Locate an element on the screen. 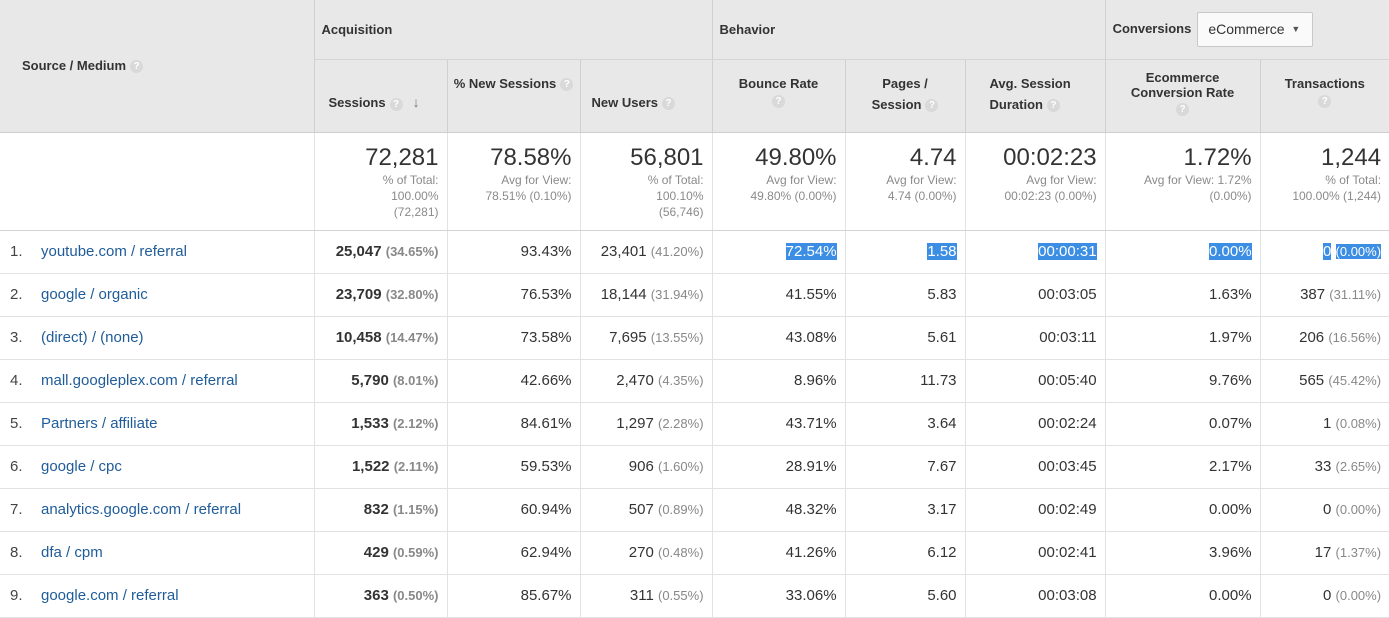  transactions-cell: 33 (2.65%) is located at coordinates (1324, 467).